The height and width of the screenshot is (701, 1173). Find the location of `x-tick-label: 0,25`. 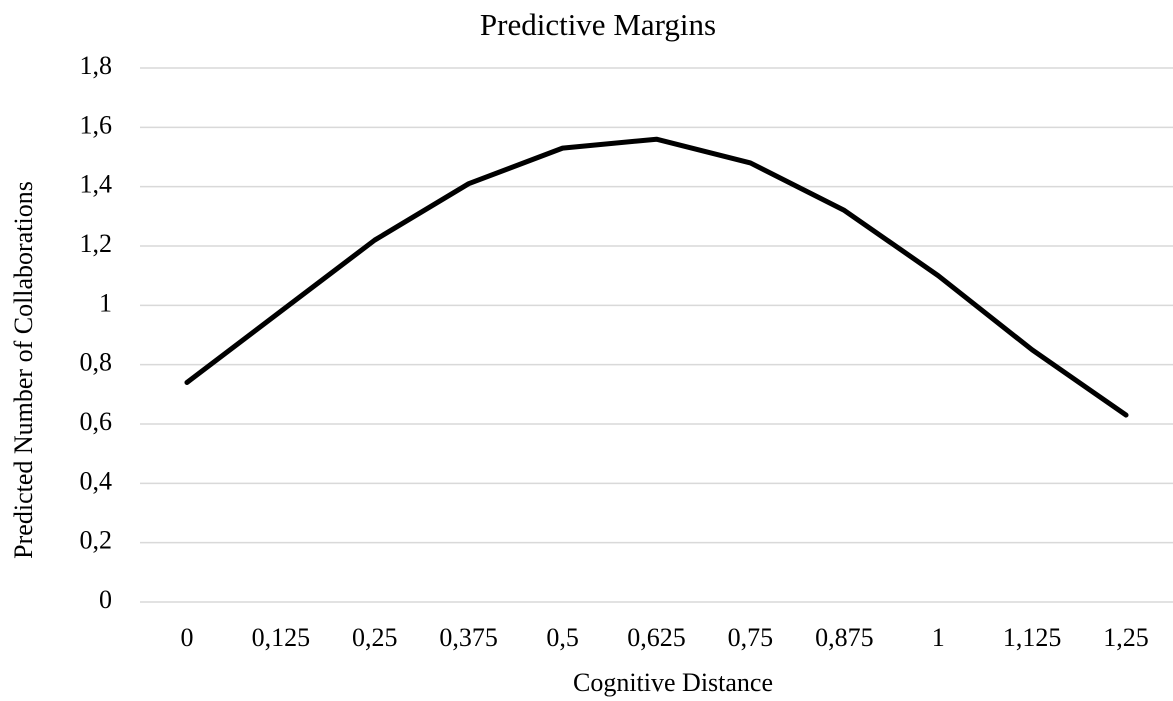

x-tick-label: 0,25 is located at coordinates (375, 637).